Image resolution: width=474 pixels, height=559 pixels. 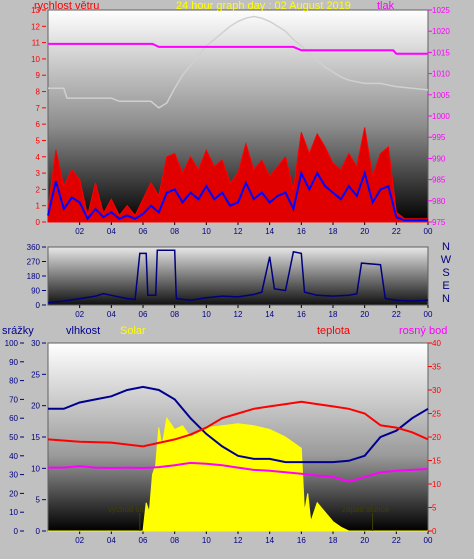 What do you see at coordinates (436, 461) in the screenshot?
I see `temperature-y-tick-label: 15` at bounding box center [436, 461].